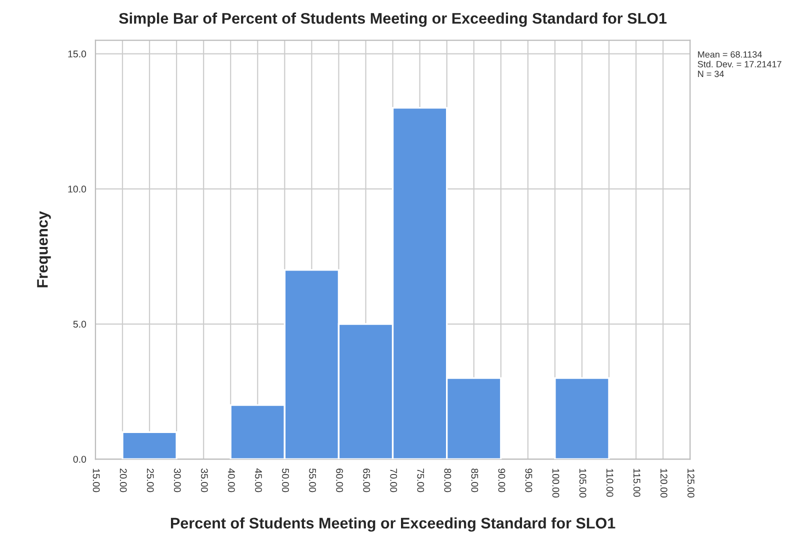 This screenshot has height=537, width=809. What do you see at coordinates (690, 483) in the screenshot?
I see `x-tick-label: 125.00` at bounding box center [690, 483].